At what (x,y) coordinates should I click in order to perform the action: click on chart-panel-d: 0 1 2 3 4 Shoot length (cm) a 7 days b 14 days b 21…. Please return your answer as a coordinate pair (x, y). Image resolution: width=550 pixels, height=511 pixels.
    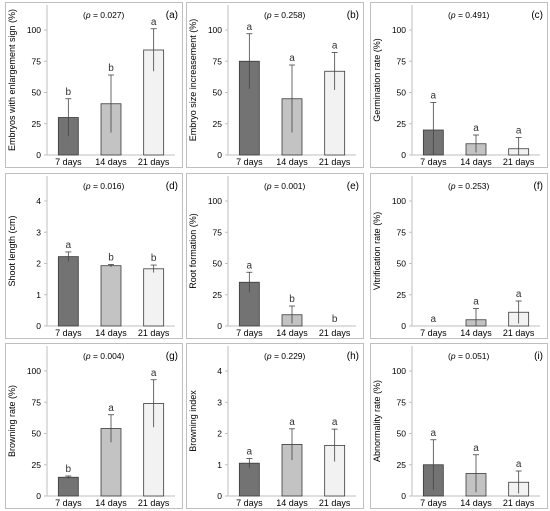
    Looking at the image, I should click on (94, 256).